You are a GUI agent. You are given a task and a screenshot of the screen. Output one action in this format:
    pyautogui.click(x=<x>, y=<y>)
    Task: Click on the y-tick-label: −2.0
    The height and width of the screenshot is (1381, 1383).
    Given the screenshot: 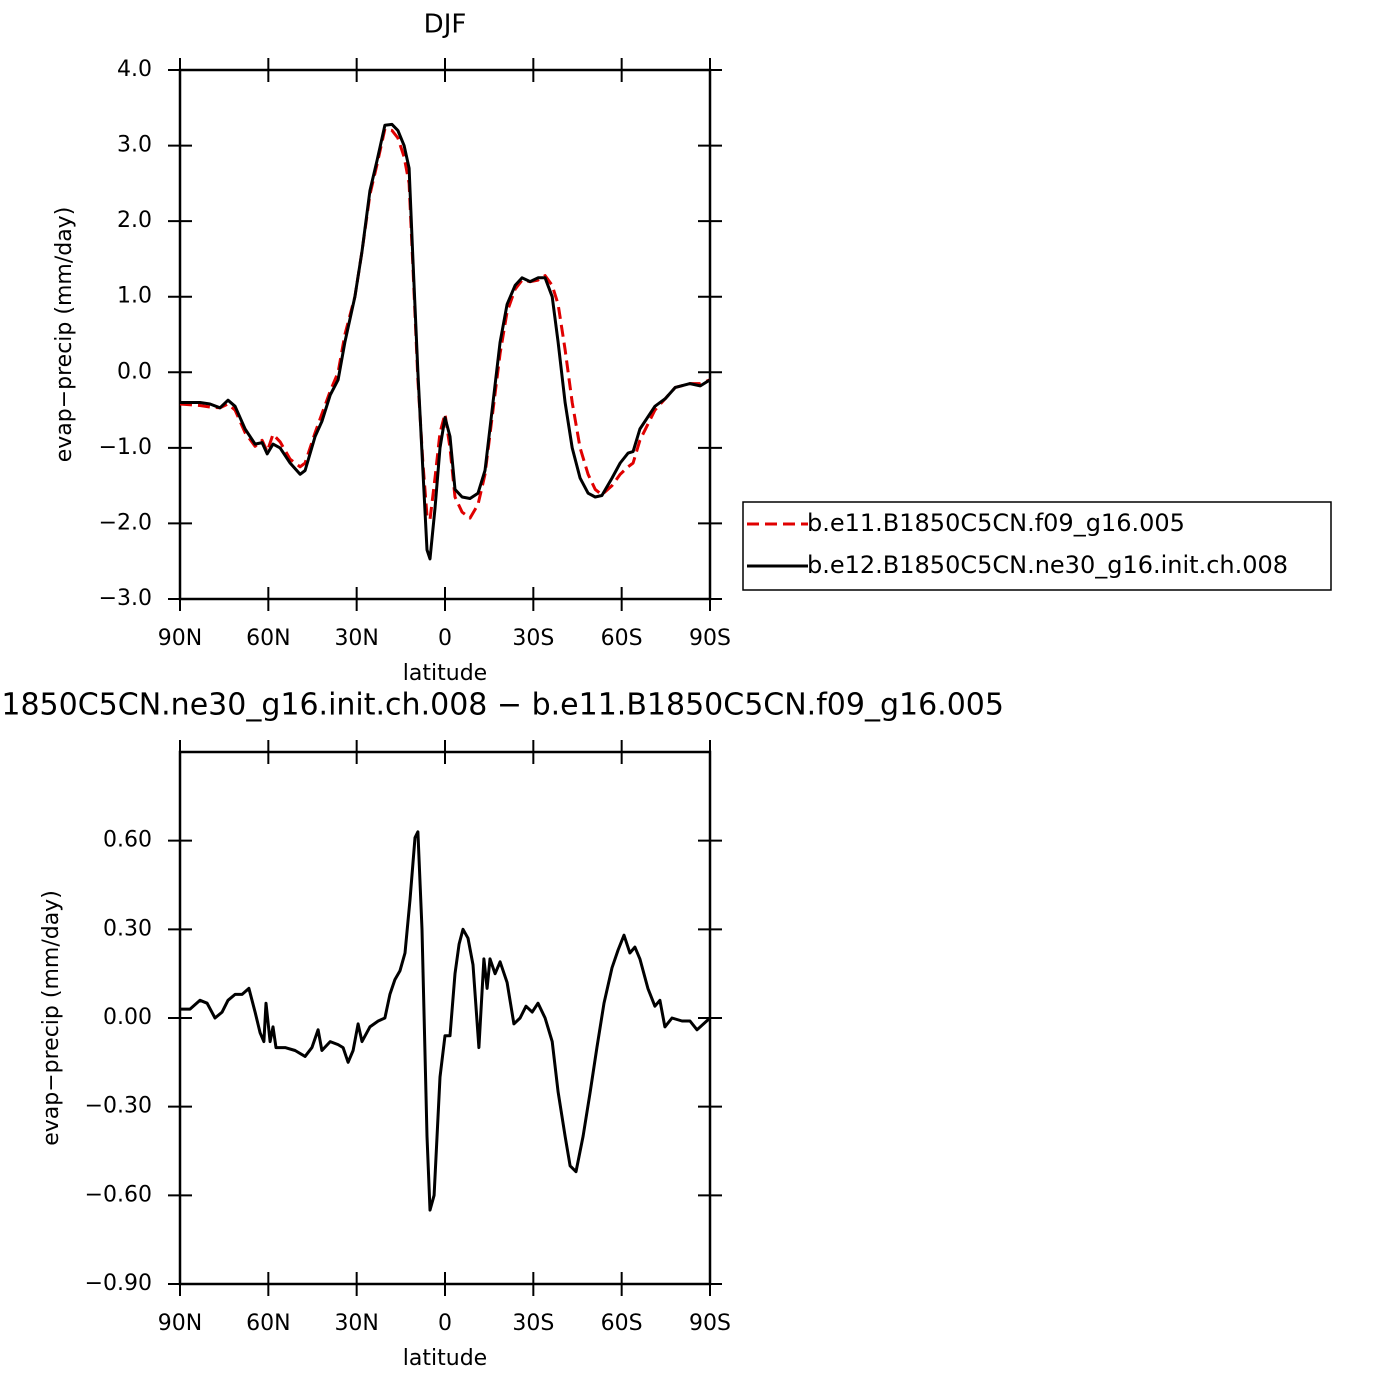 What is the action you would take?
    pyautogui.click(x=125, y=522)
    